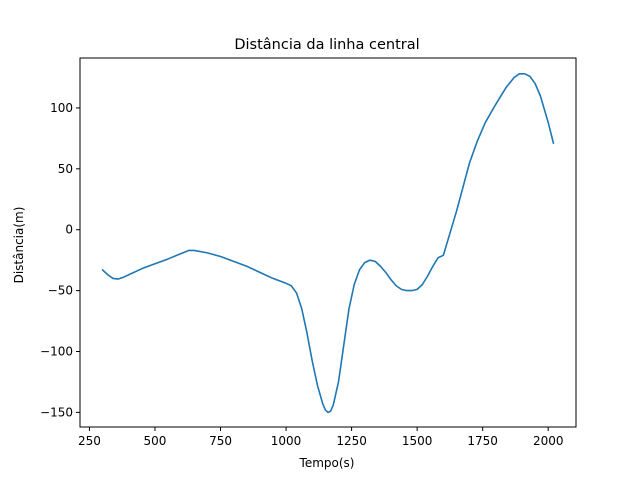  I want to click on y-tick-label: −150, so click(56, 412).